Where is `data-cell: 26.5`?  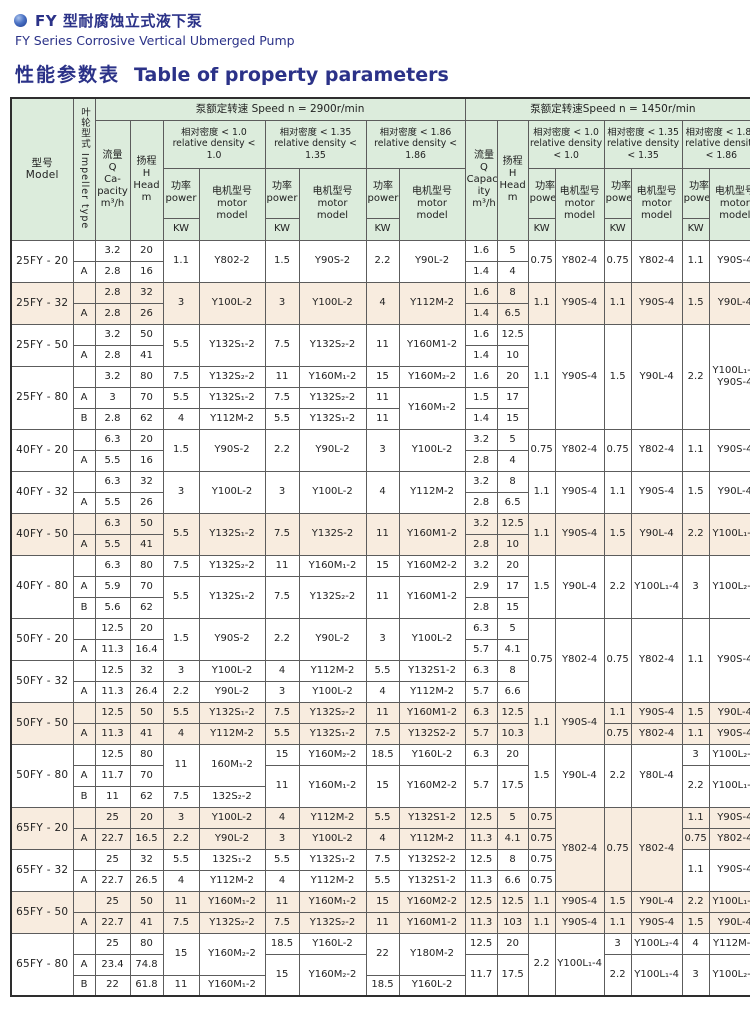
data-cell: 26.5 is located at coordinates (146, 880).